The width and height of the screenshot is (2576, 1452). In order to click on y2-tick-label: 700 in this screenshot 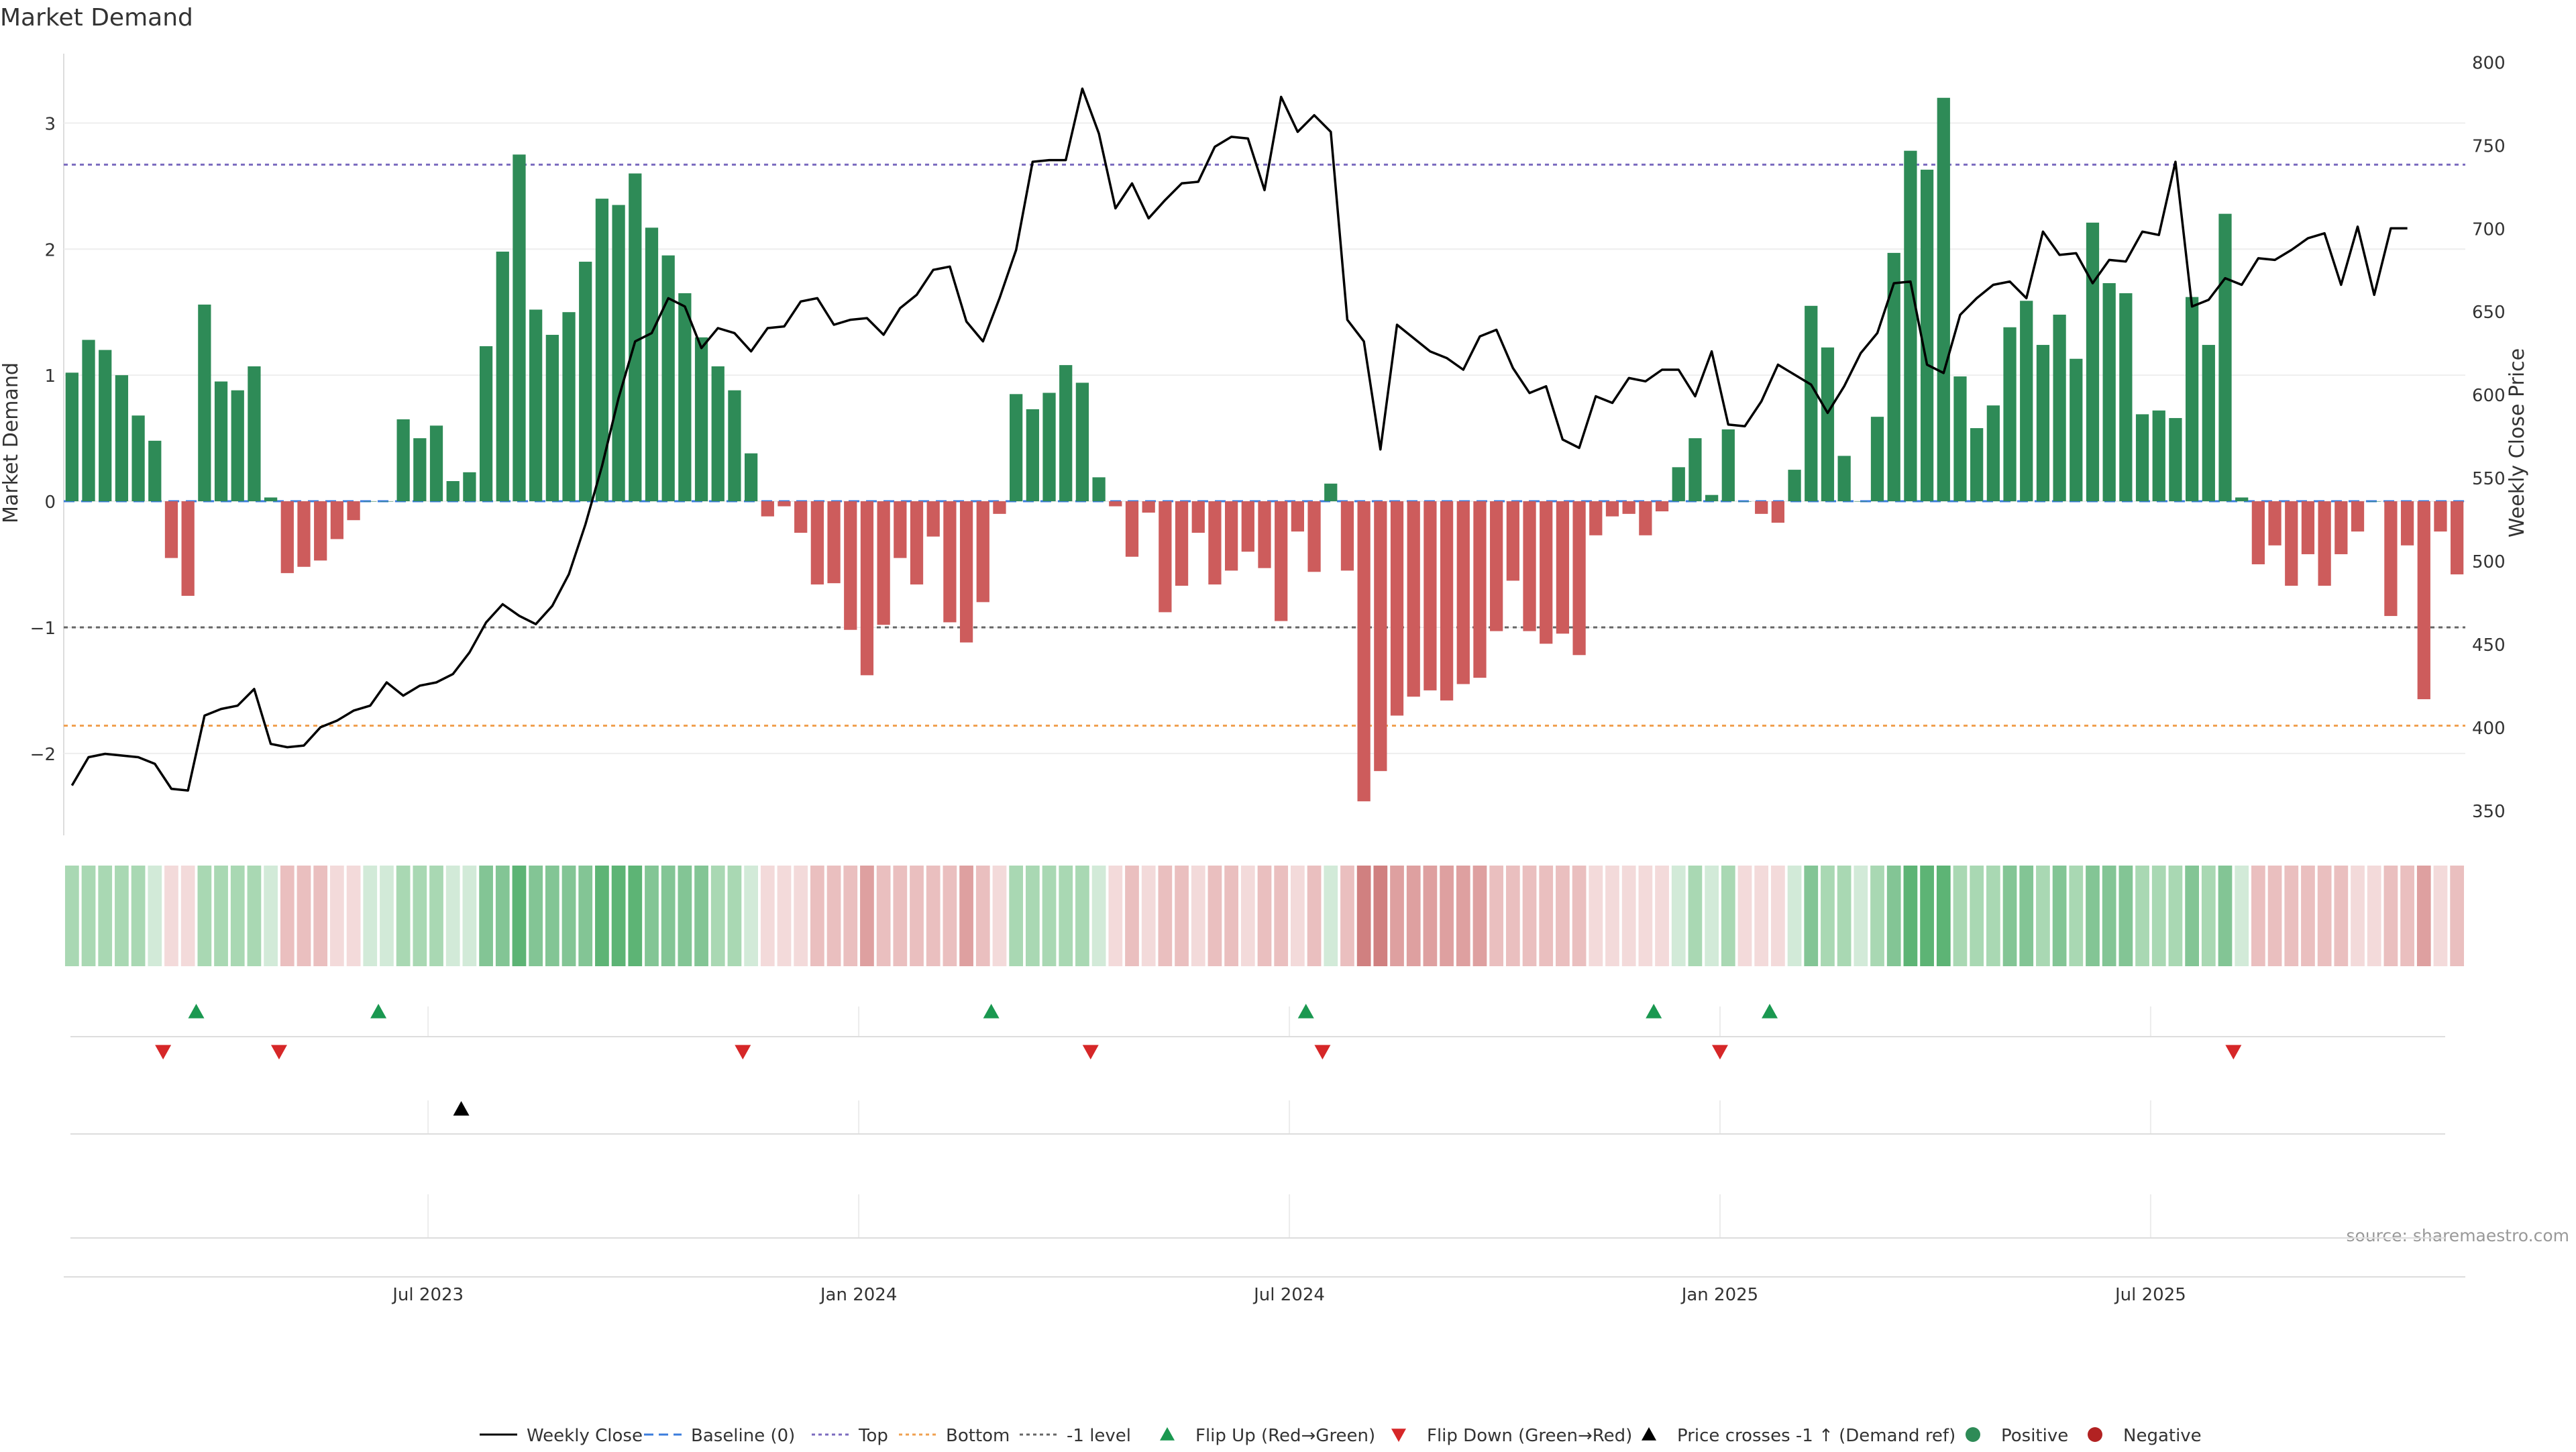, I will do `click(2489, 230)`.